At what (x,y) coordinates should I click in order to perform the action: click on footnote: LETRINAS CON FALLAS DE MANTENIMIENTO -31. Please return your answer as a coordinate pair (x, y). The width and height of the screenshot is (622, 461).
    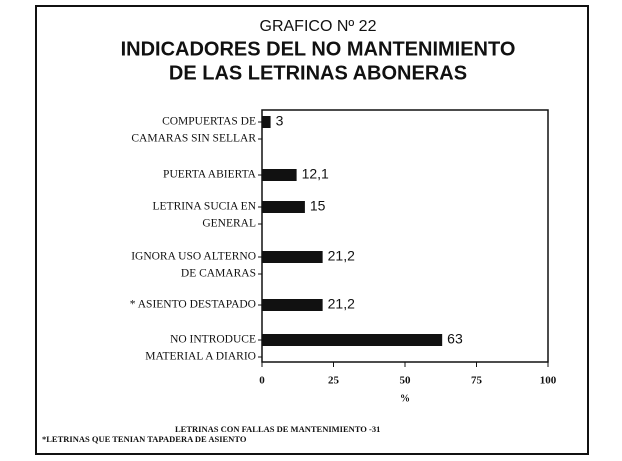
    Looking at the image, I should click on (277, 429).